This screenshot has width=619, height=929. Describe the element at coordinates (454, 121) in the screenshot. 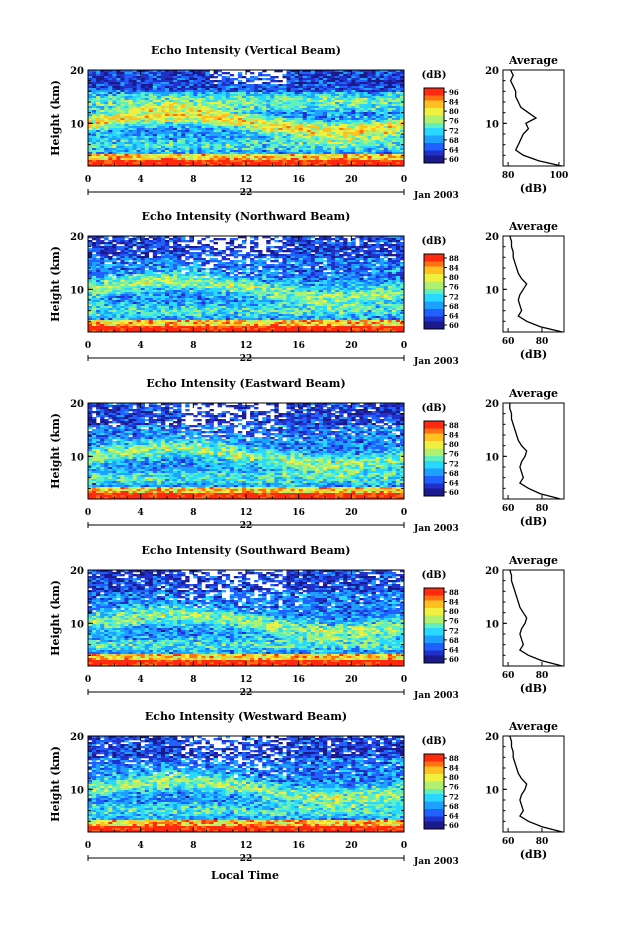

I see `colorbar-tick-label: 76` at that location.